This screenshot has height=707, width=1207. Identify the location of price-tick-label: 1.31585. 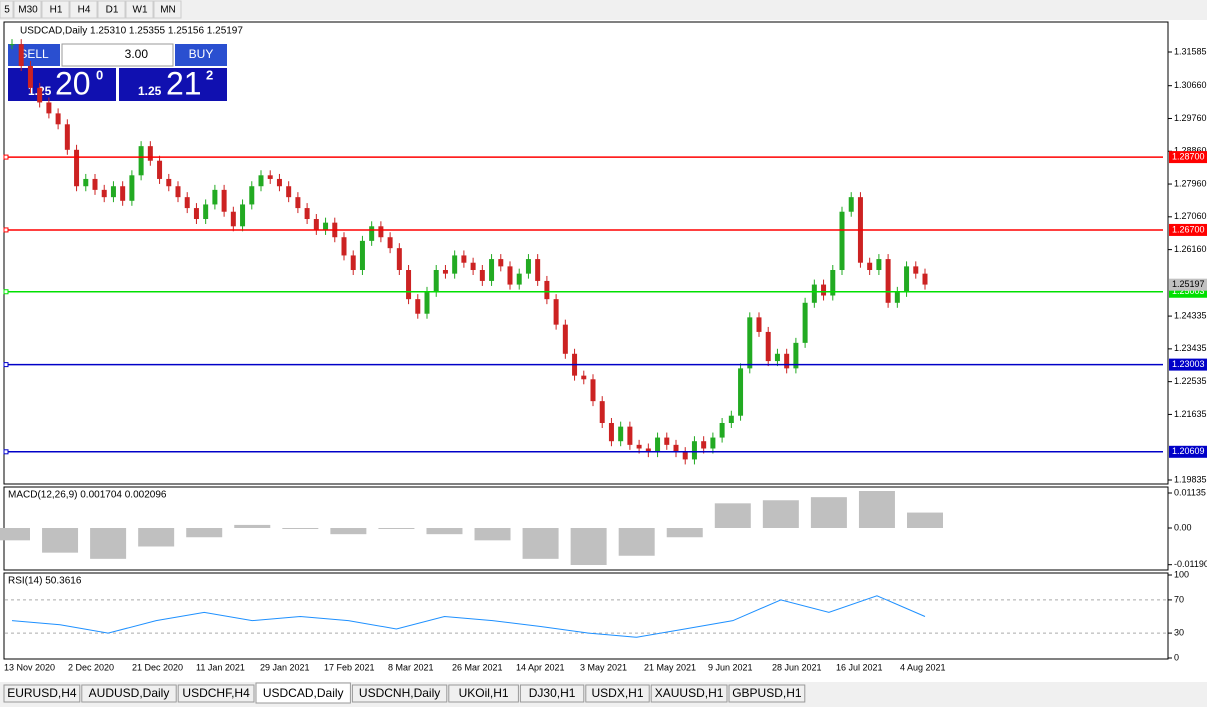
(1190, 51).